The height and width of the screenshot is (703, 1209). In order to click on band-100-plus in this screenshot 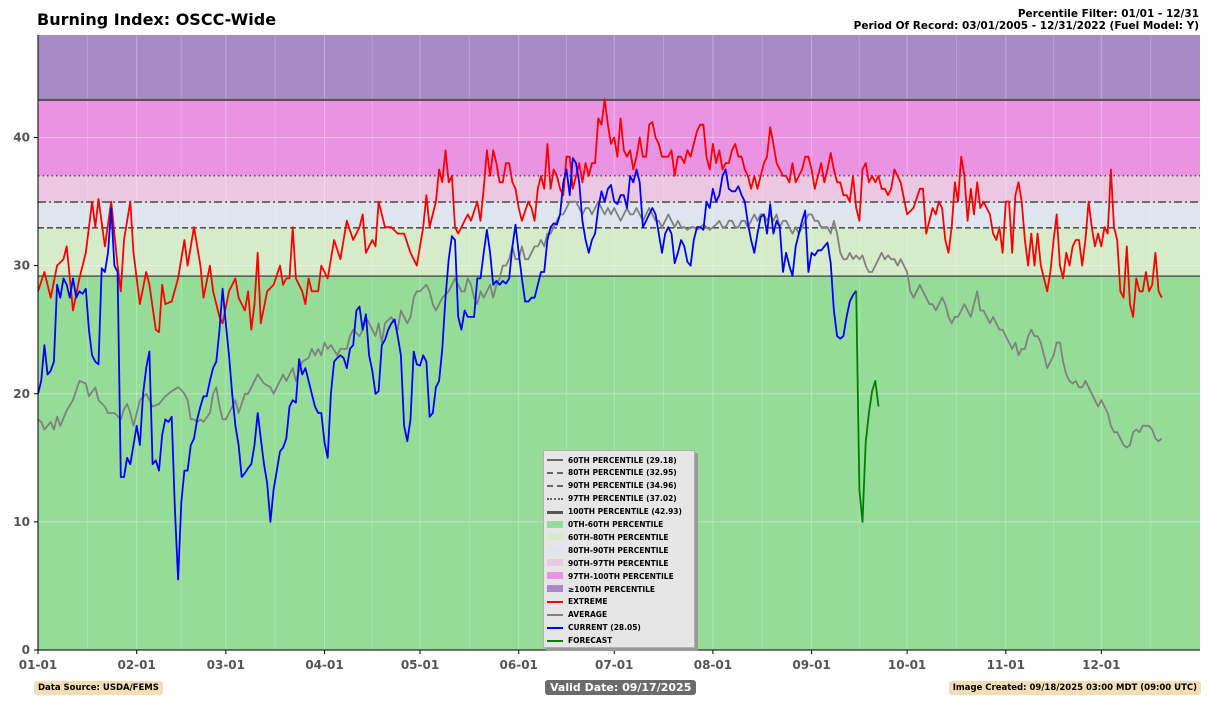, I will do `click(619, 67)`.